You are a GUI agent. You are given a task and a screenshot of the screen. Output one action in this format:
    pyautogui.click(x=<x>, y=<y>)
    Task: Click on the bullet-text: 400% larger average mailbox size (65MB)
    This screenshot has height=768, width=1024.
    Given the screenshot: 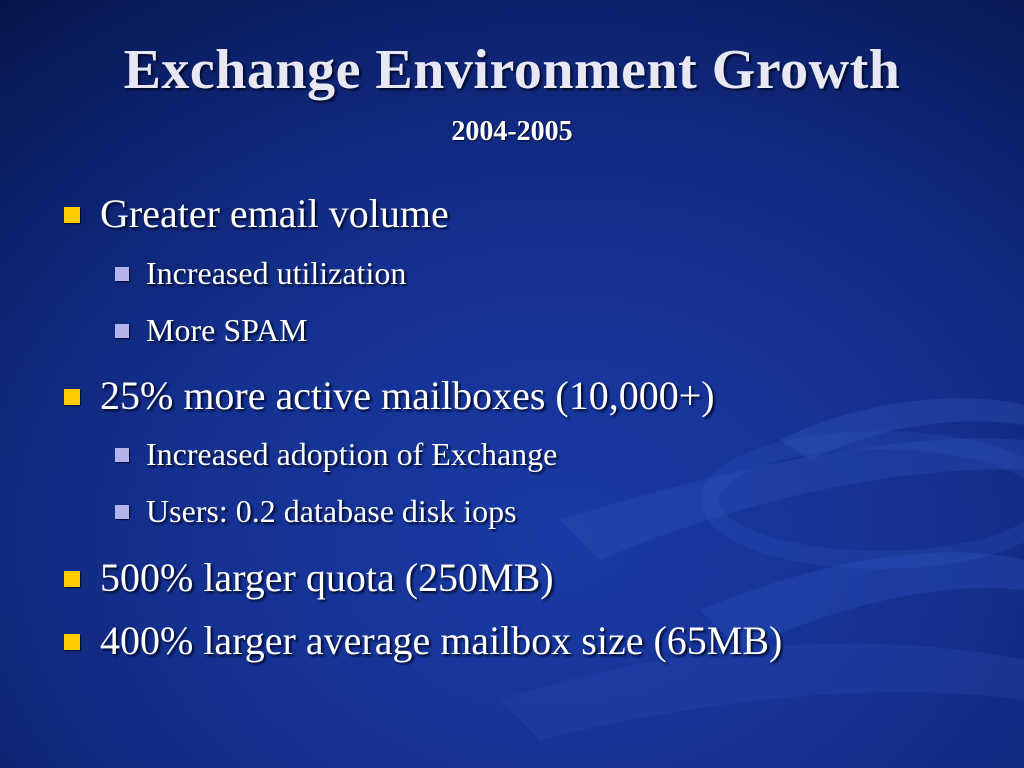 What is the action you would take?
    pyautogui.click(x=441, y=640)
    